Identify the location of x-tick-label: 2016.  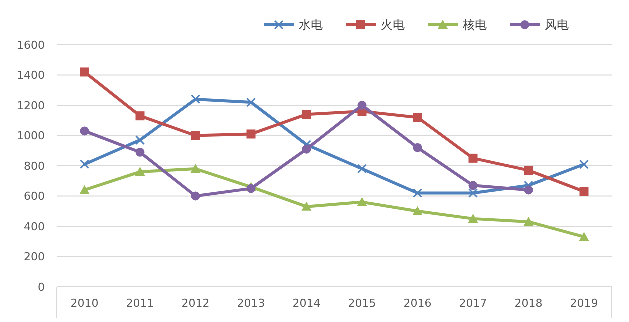
(418, 303).